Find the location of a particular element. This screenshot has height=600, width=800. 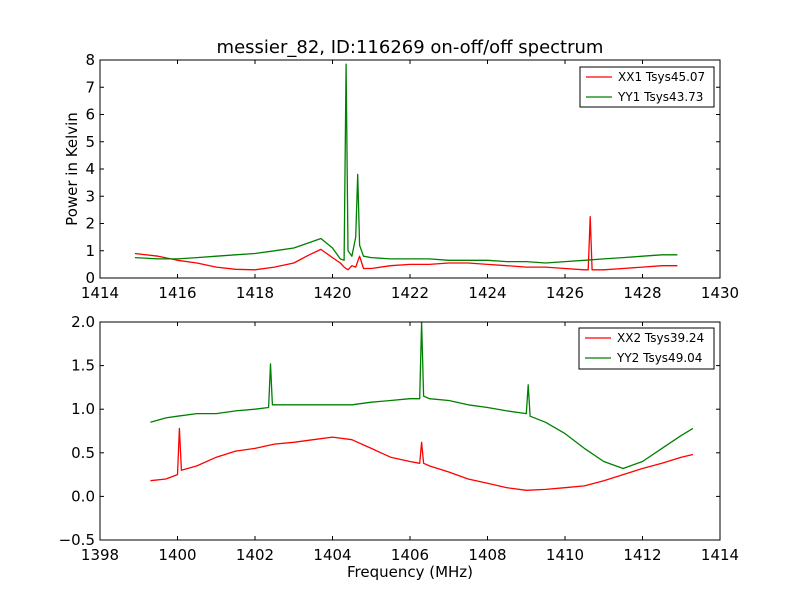

legend: XX1 Tsys45.07 YY1 Tsys43.73 is located at coordinates (647, 87).